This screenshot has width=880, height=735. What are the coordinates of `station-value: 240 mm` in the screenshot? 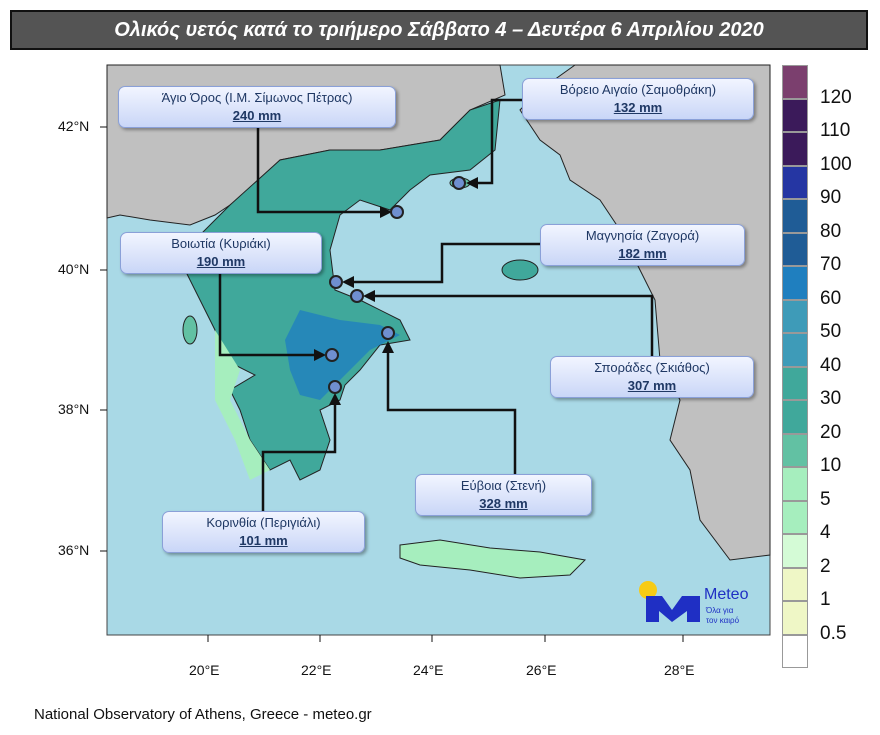 It's located at (257, 115).